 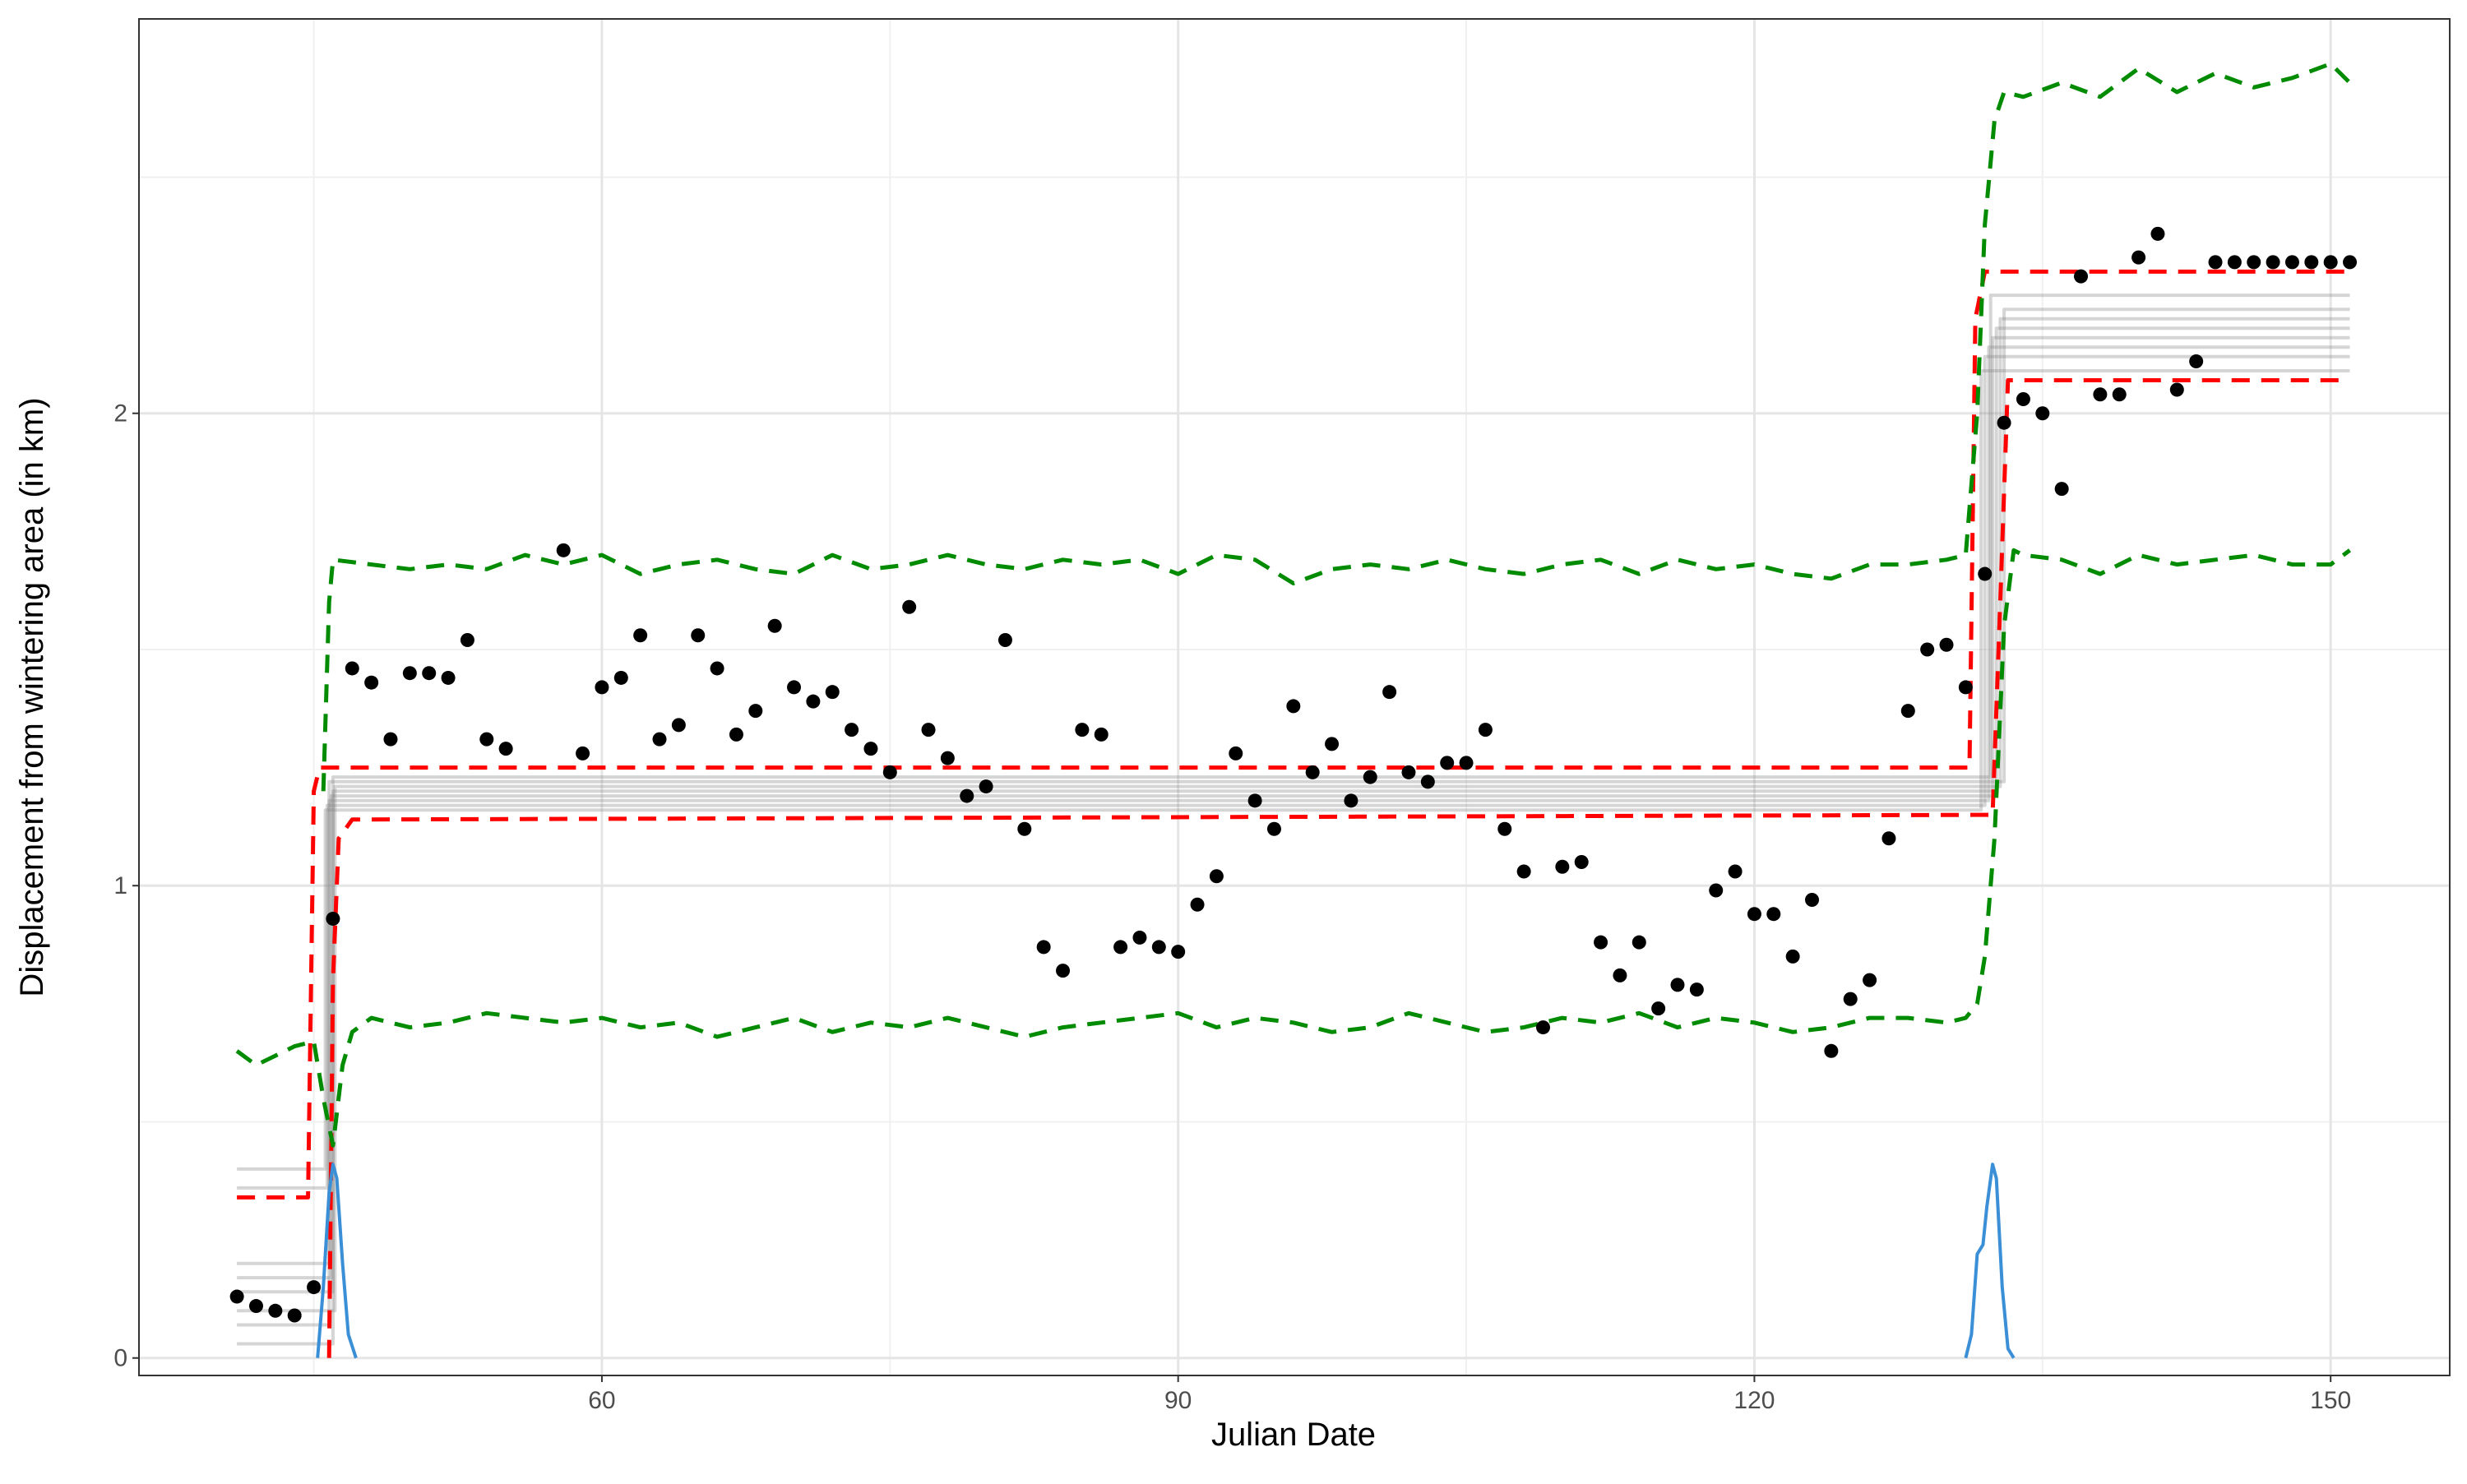 I want to click on y-tick-label: 1, so click(x=120, y=885).